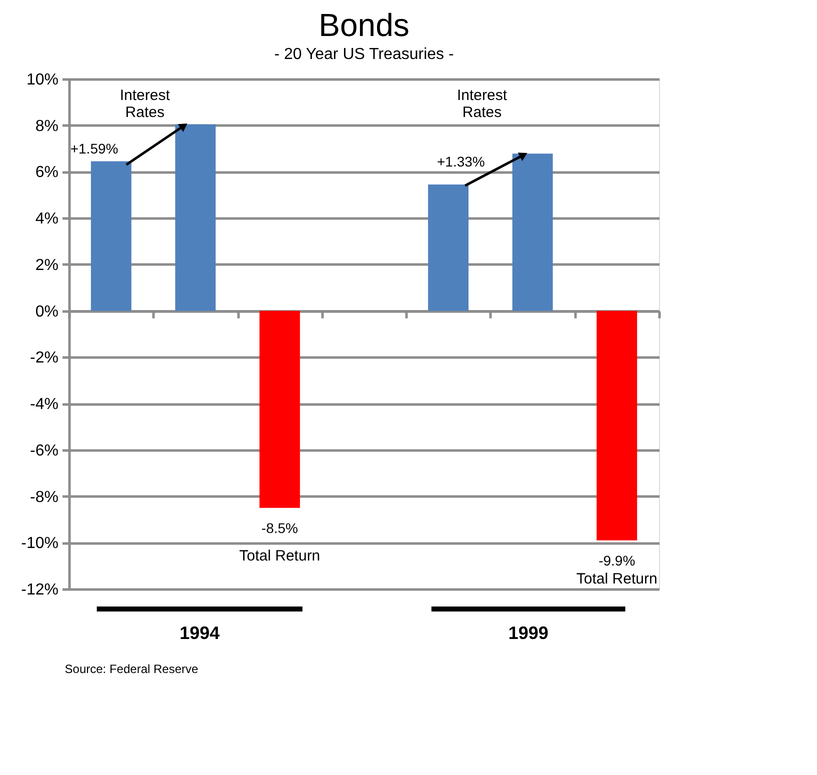 The height and width of the screenshot is (775, 817). What do you see at coordinates (46, 311) in the screenshot?
I see `y-tick-label: 0%` at bounding box center [46, 311].